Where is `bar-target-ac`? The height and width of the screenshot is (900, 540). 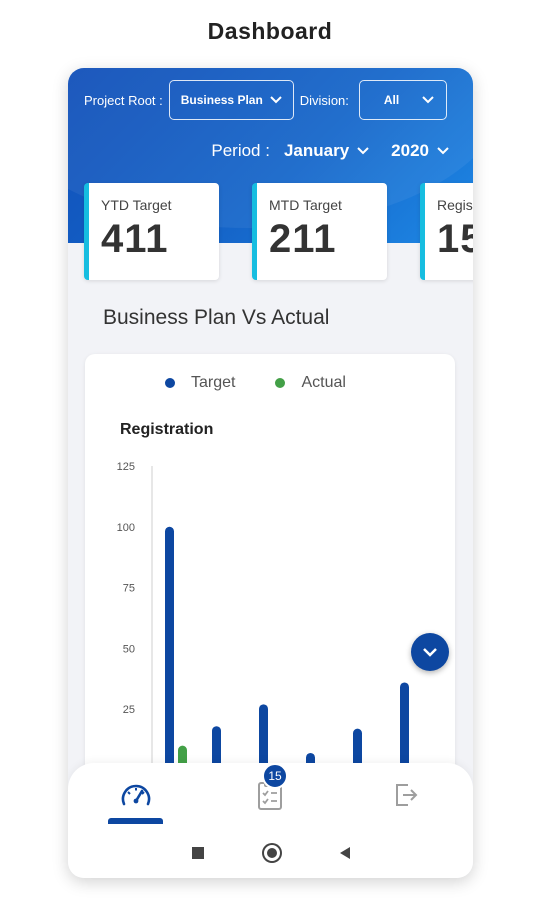
bar-target-ac is located at coordinates (216, 748).